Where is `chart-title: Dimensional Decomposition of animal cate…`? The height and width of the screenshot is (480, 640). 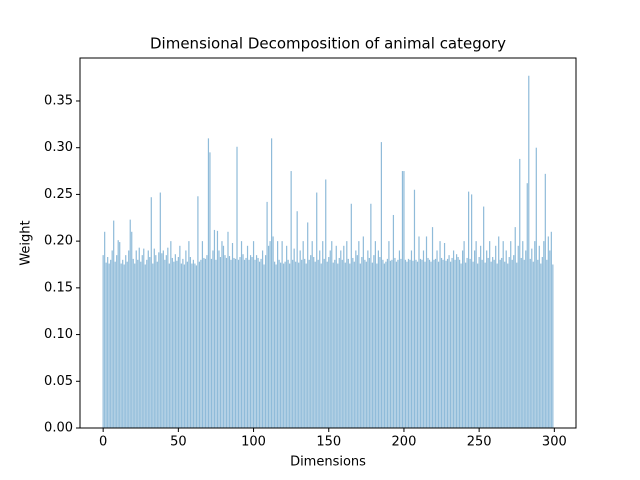
chart-title: Dimensional Decomposition of animal cate… is located at coordinates (328, 44).